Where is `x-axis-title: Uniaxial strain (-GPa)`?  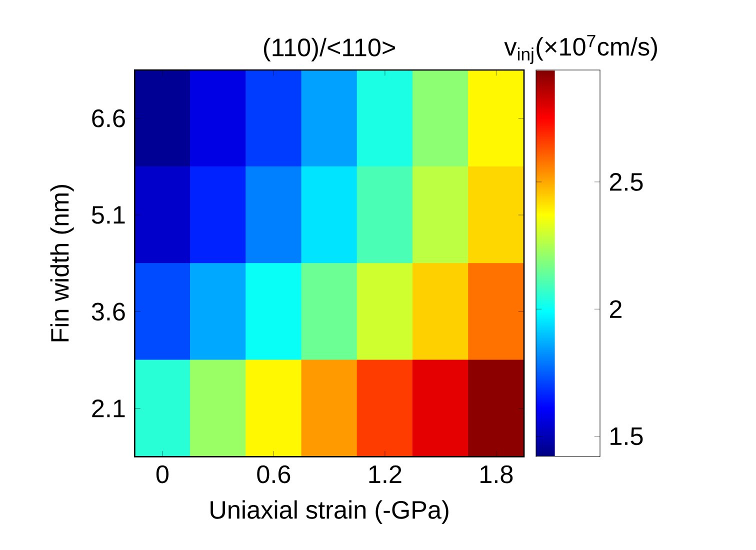
x-axis-title: Uniaxial strain (-GPa) is located at coordinates (329, 512).